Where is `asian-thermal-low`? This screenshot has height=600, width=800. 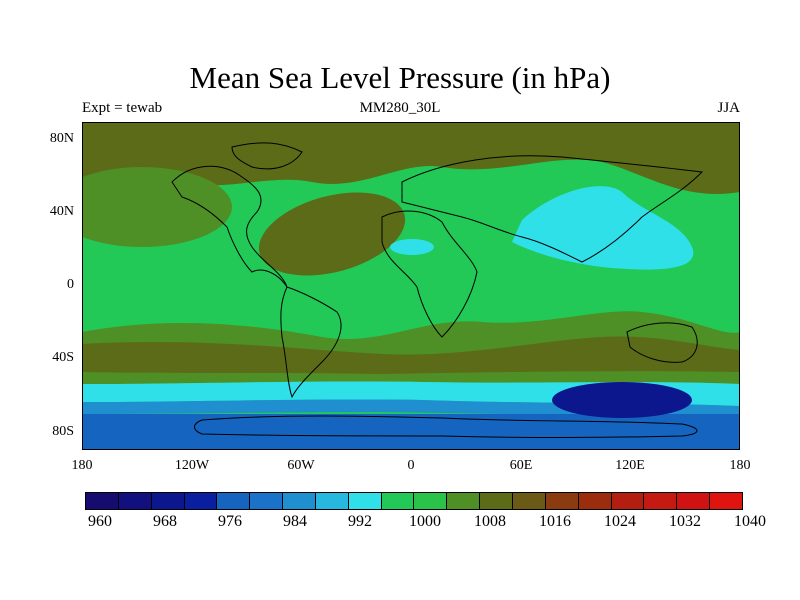
asian-thermal-low is located at coordinates (603, 228).